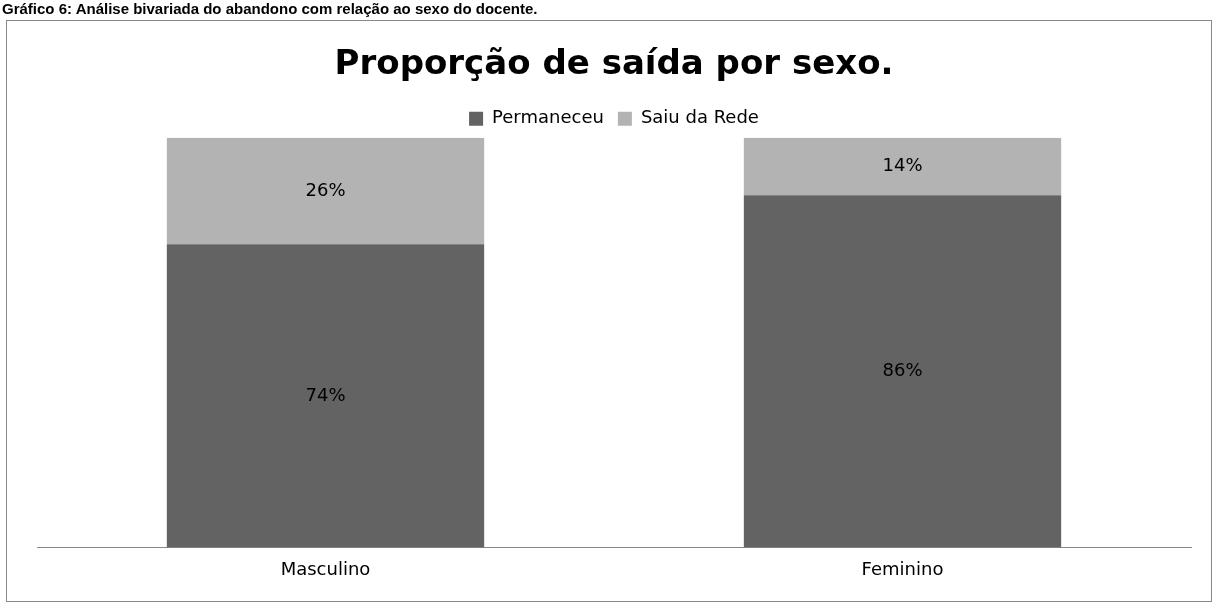  Describe the element at coordinates (325, 189) in the screenshot. I see `data-label: 26%` at that location.